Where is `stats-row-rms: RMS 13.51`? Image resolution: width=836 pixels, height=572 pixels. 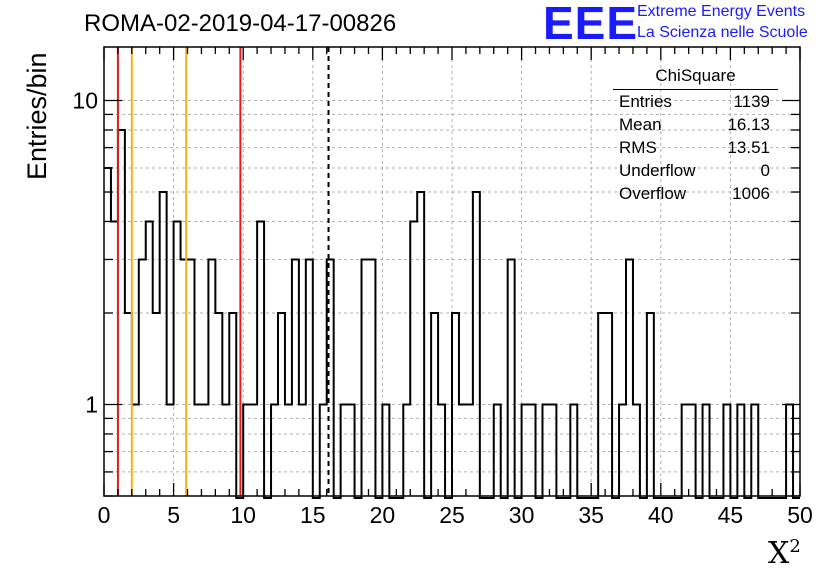
stats-row-rms: RMS 13.51 is located at coordinates (695, 147).